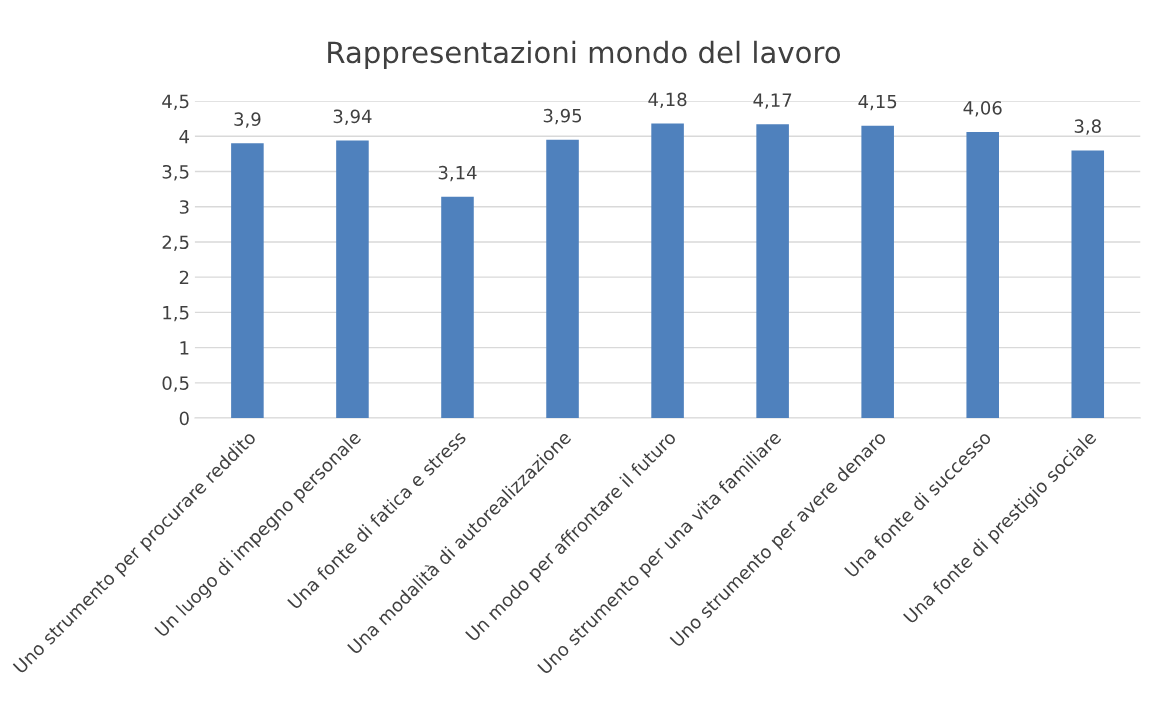 This screenshot has width=1160, height=722. What do you see at coordinates (184, 348) in the screenshot?
I see `y-tick-label: 1` at bounding box center [184, 348].